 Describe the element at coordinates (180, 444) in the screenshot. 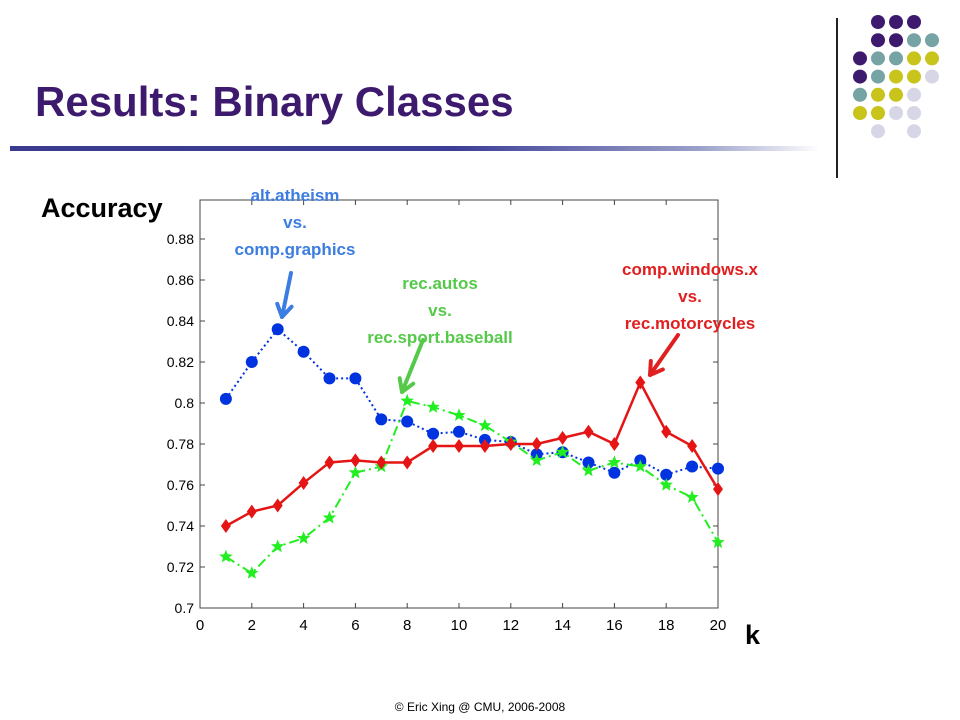

I see `y-tick-label: 0.78` at that location.